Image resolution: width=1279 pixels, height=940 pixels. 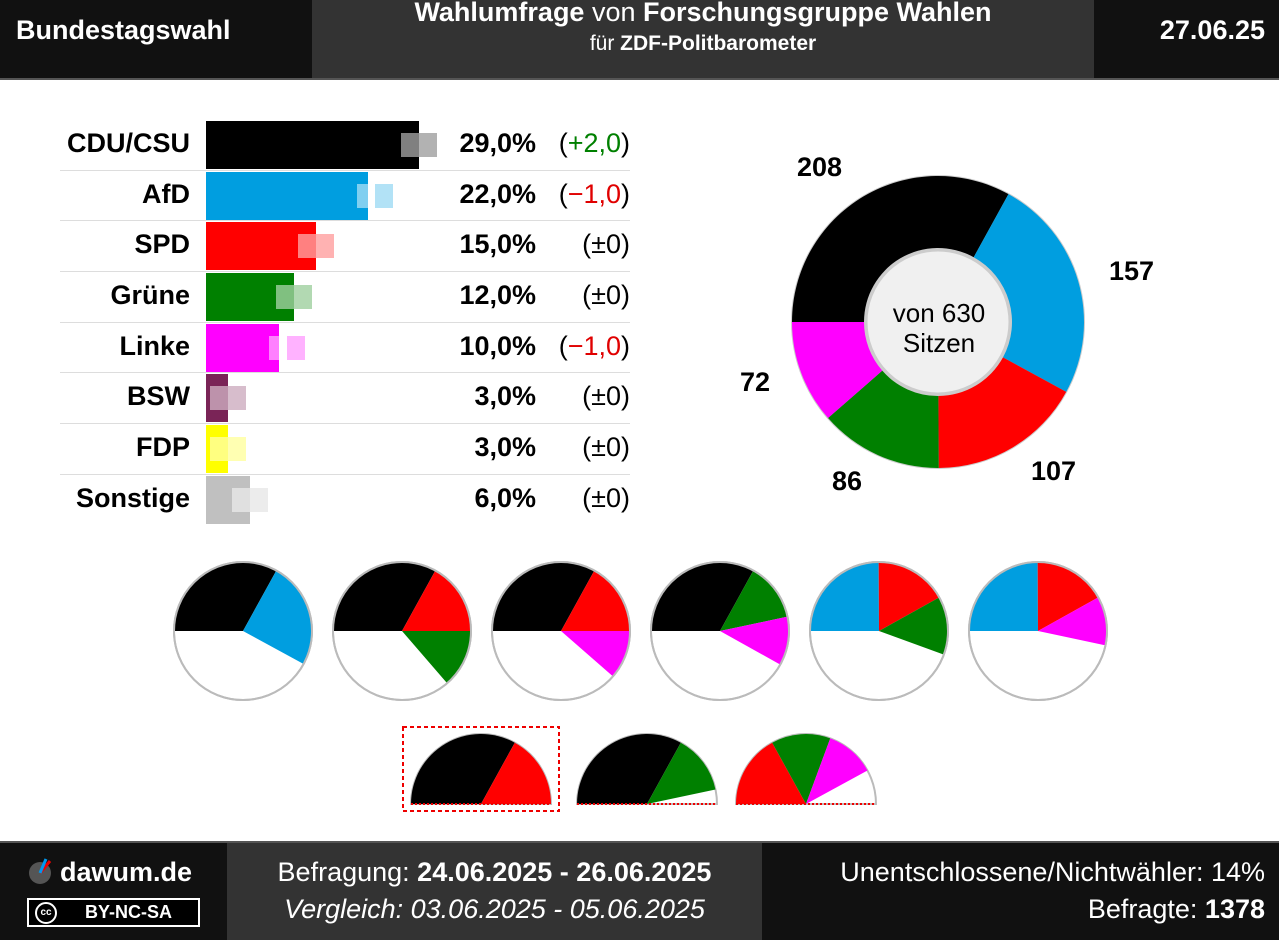 What do you see at coordinates (602, 43) in the screenshot?
I see `subtitle-prefix: für` at bounding box center [602, 43].